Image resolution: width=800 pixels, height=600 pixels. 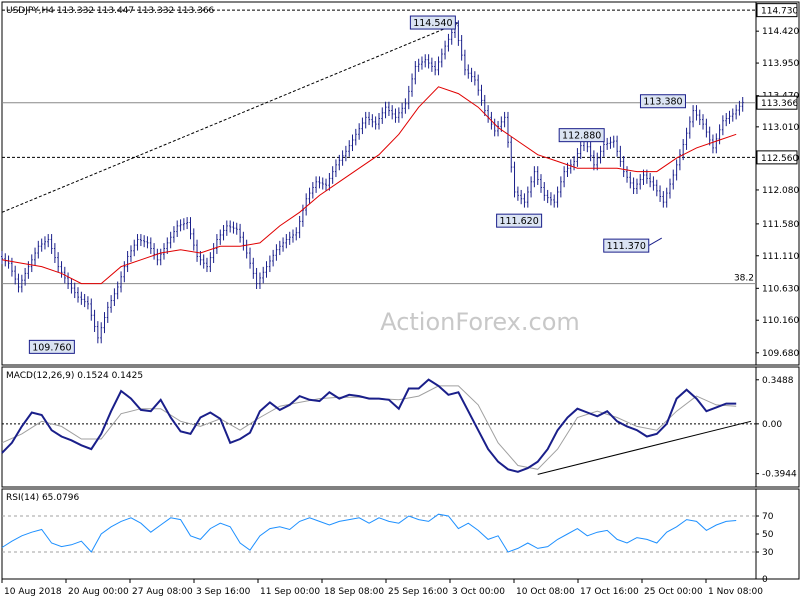 What do you see at coordinates (780, 225) in the screenshot?
I see `price-tick-label: 111.580` at bounding box center [780, 225].